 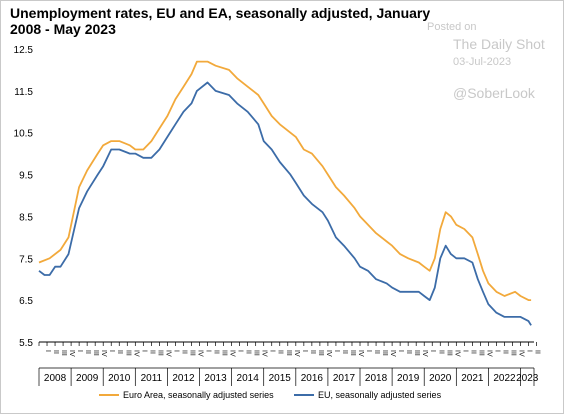 What do you see at coordinates (304, 395) in the screenshot?
I see `legend-swatch-eu` at bounding box center [304, 395].